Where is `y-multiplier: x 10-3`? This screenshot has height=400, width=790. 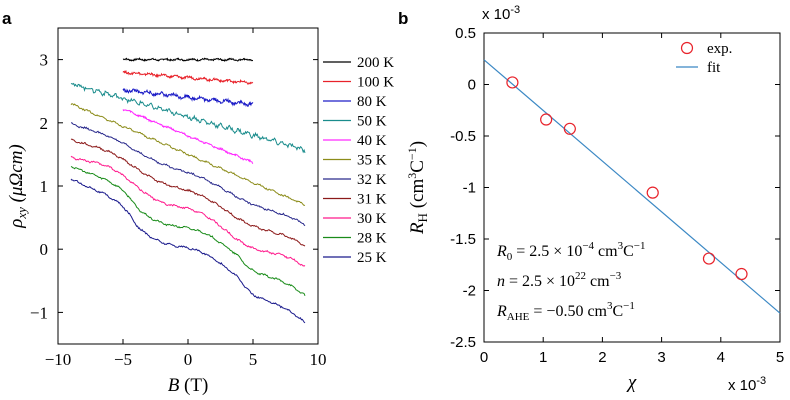 y-multiplier: x 10-3 is located at coordinates (501, 13).